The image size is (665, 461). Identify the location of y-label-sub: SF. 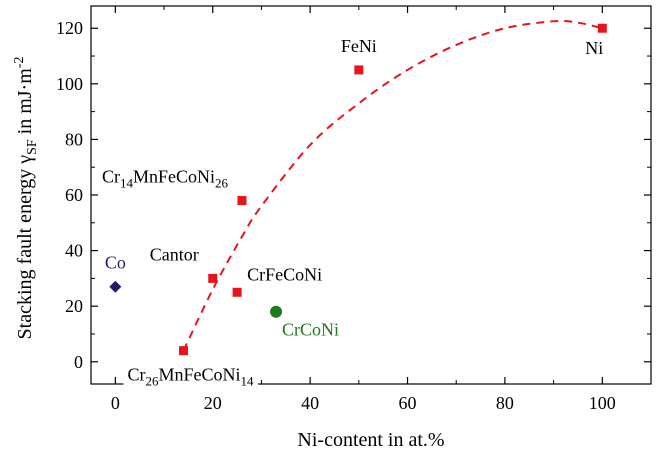
(32, 147).